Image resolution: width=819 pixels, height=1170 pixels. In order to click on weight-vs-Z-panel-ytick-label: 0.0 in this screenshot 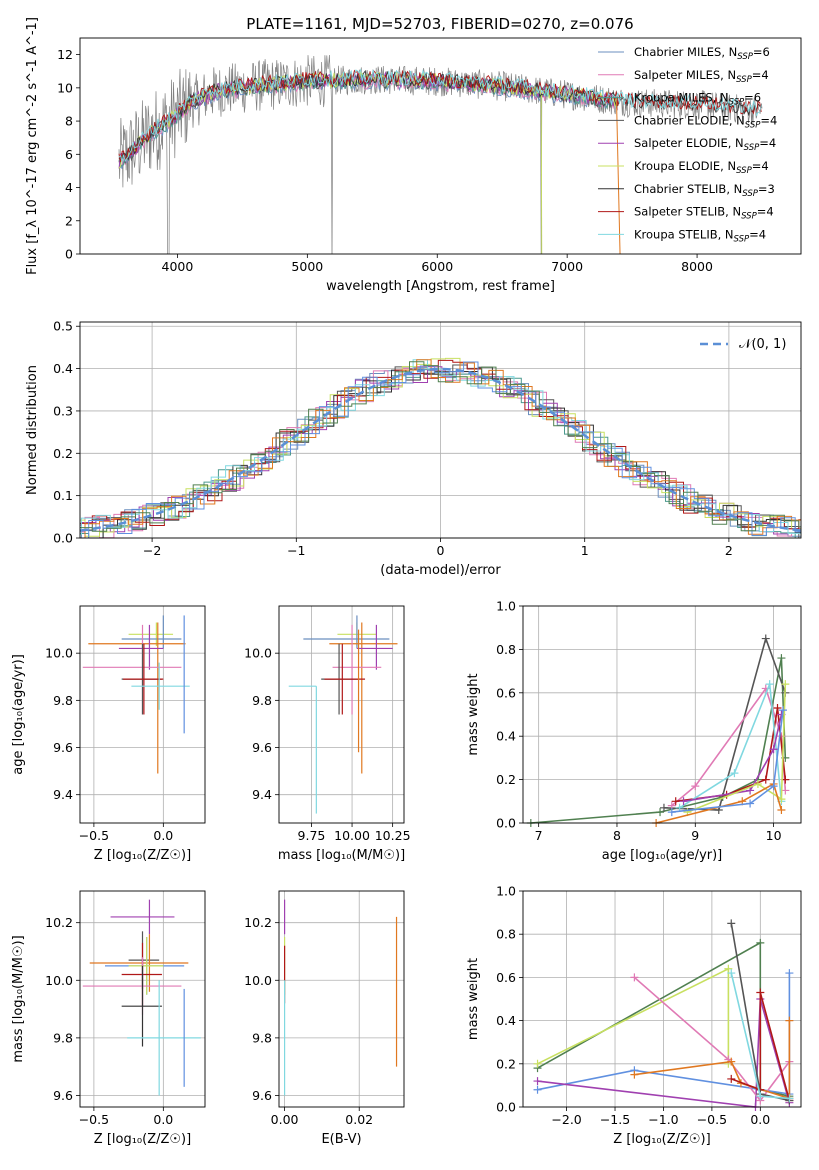, I will do `click(506, 1107)`.